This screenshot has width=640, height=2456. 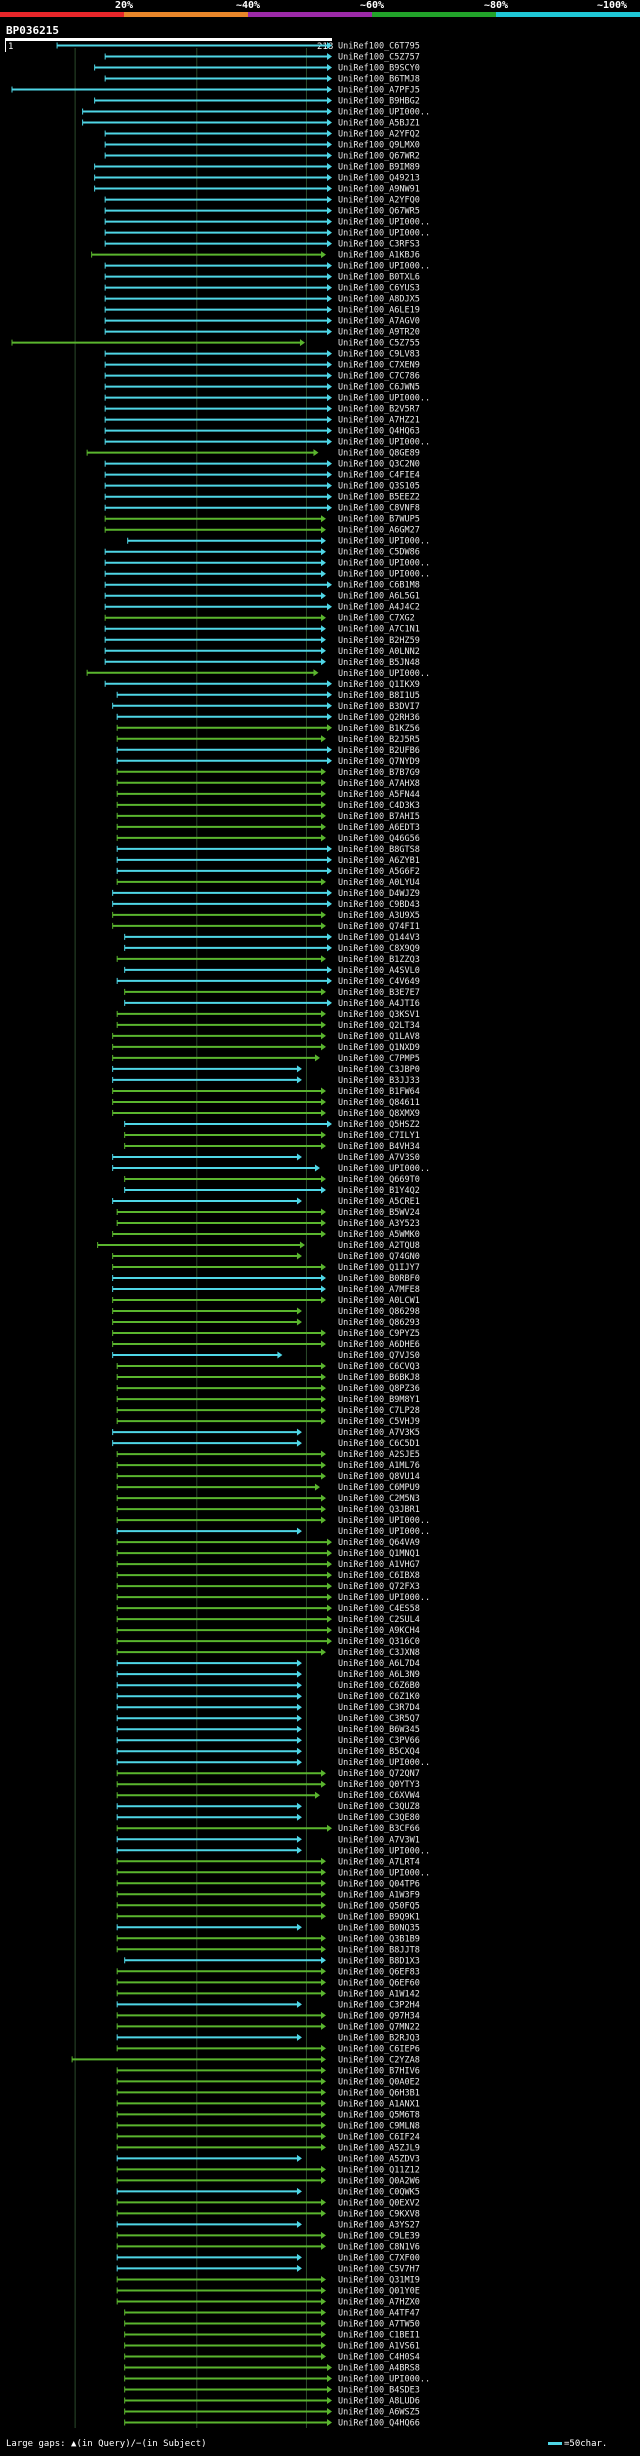 I want to click on hit-label: UniRef100_C4V649, so click(x=379, y=982).